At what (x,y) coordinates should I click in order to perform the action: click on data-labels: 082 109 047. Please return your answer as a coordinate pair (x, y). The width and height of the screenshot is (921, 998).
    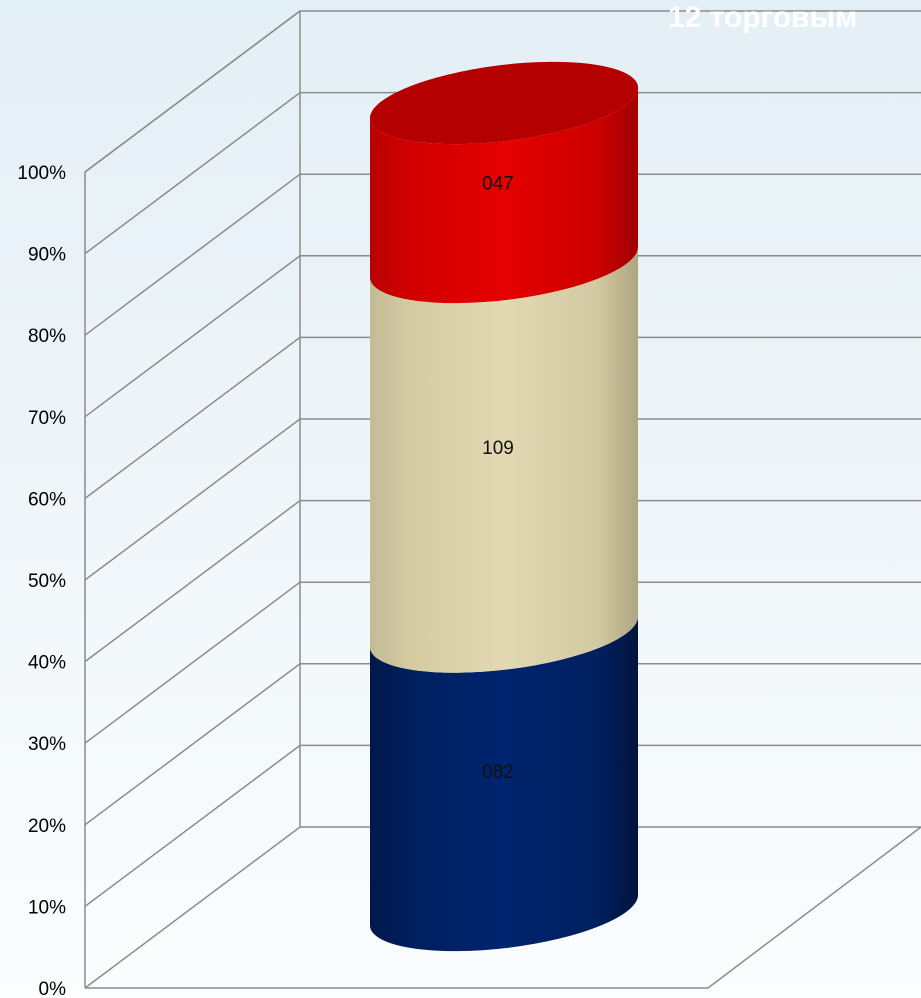
    Looking at the image, I should click on (498, 477).